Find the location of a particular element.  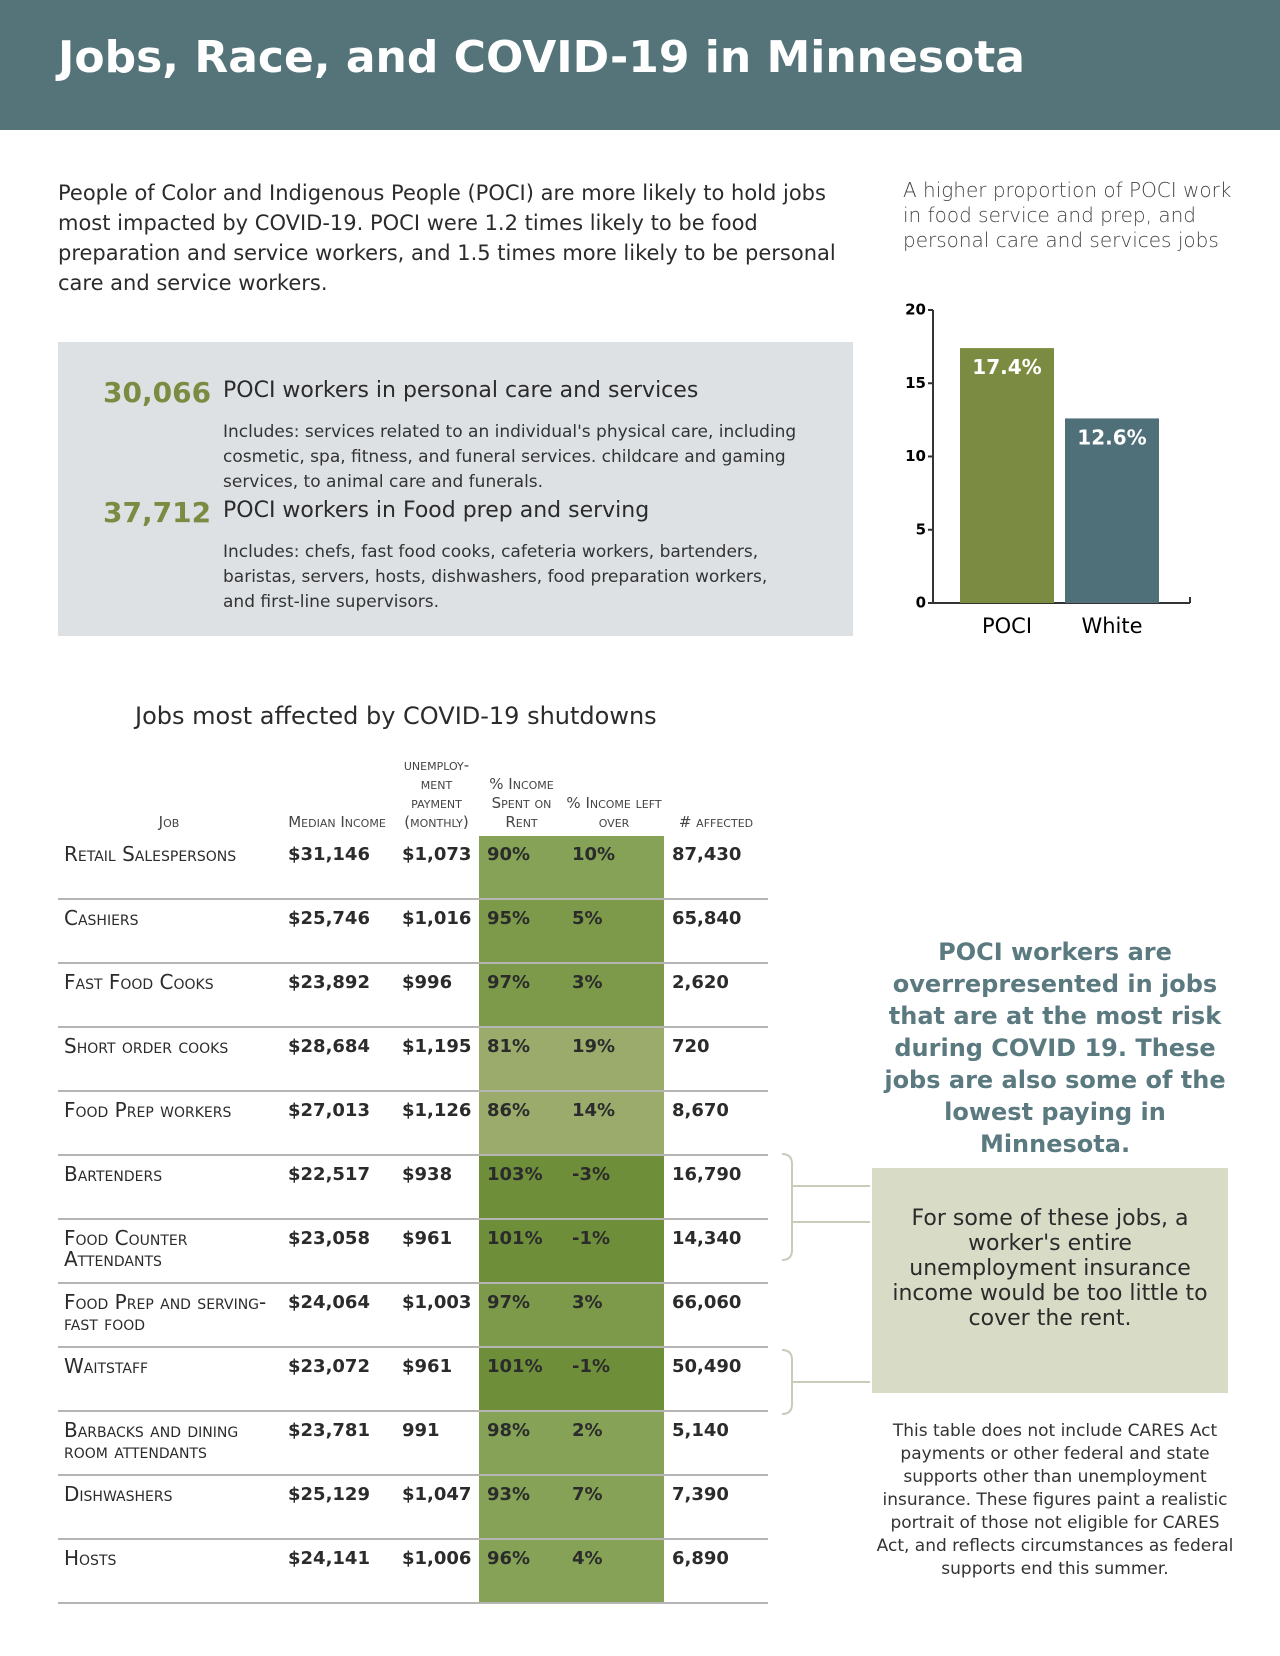

table-cell: 19% is located at coordinates (614, 1059).